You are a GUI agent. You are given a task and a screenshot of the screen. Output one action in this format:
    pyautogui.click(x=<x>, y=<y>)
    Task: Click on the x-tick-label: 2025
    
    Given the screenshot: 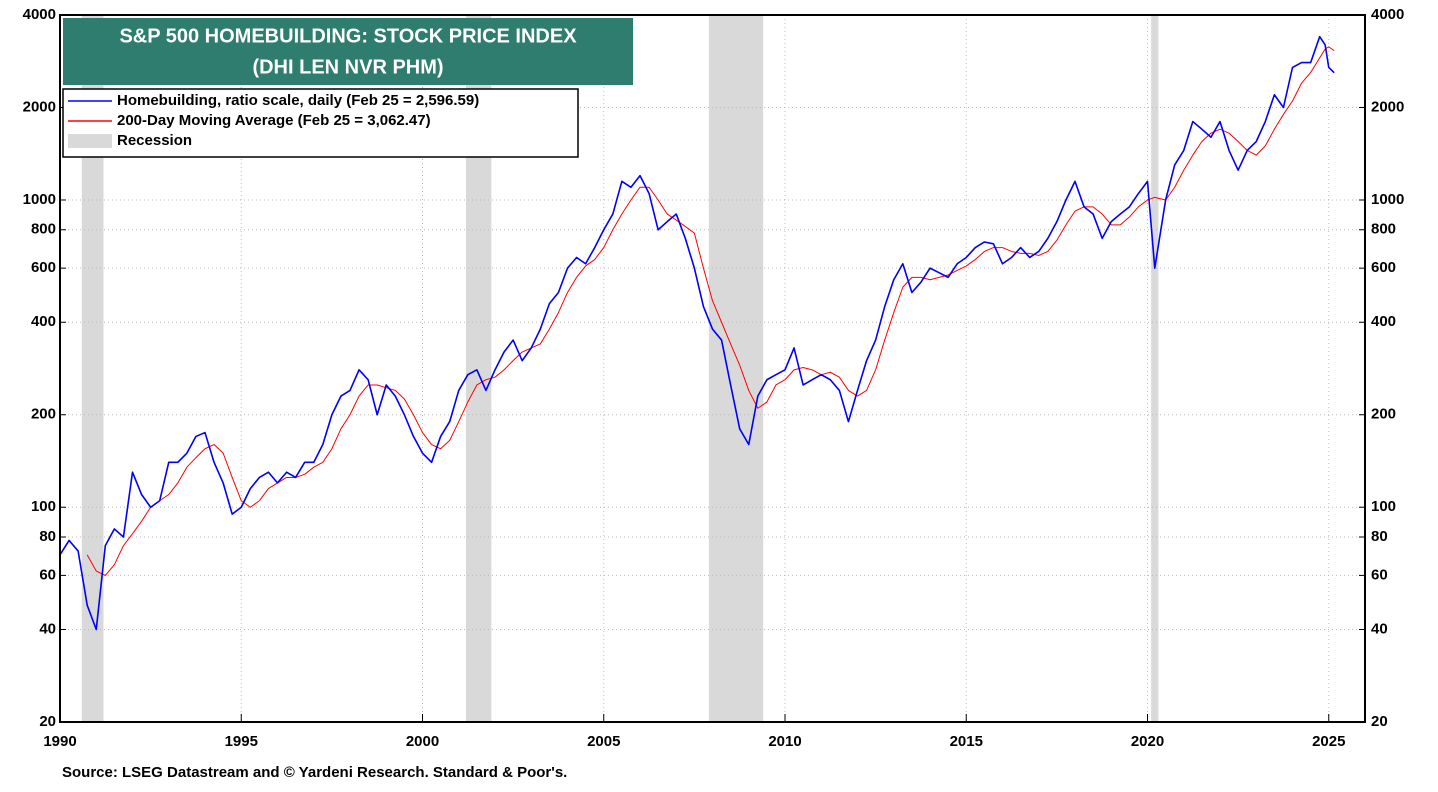 What is the action you would take?
    pyautogui.click(x=1328, y=741)
    